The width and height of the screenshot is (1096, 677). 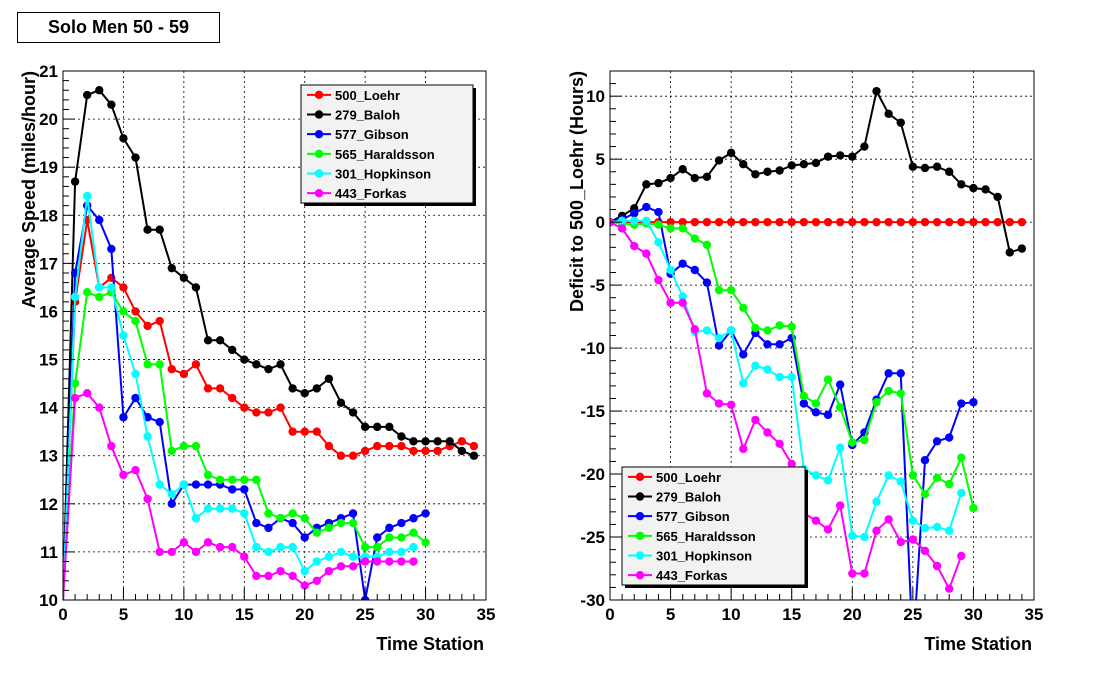 I want to click on y-tick-label: 16, so click(x=48, y=311).